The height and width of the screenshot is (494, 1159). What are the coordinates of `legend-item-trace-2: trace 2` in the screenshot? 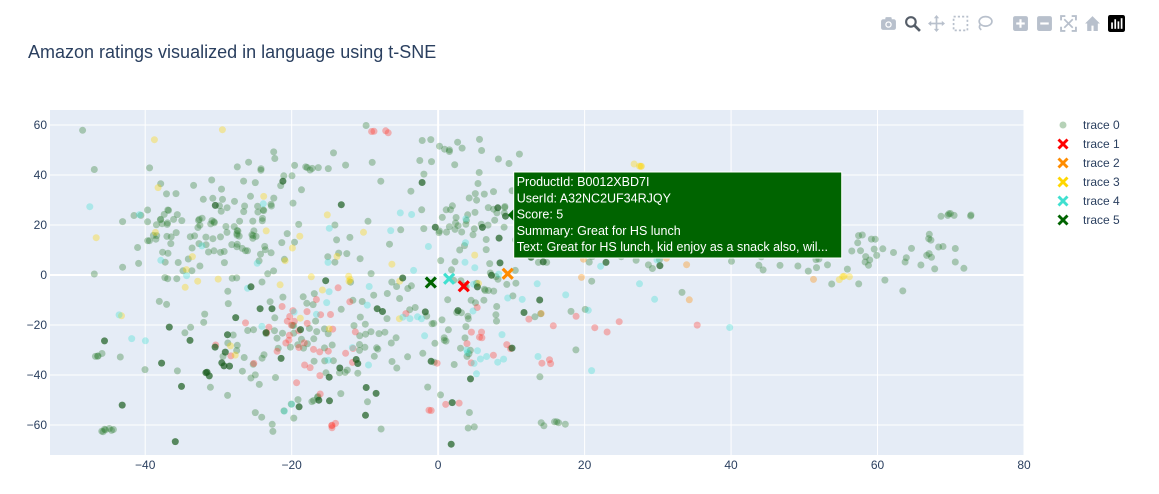 It's located at (1089, 163).